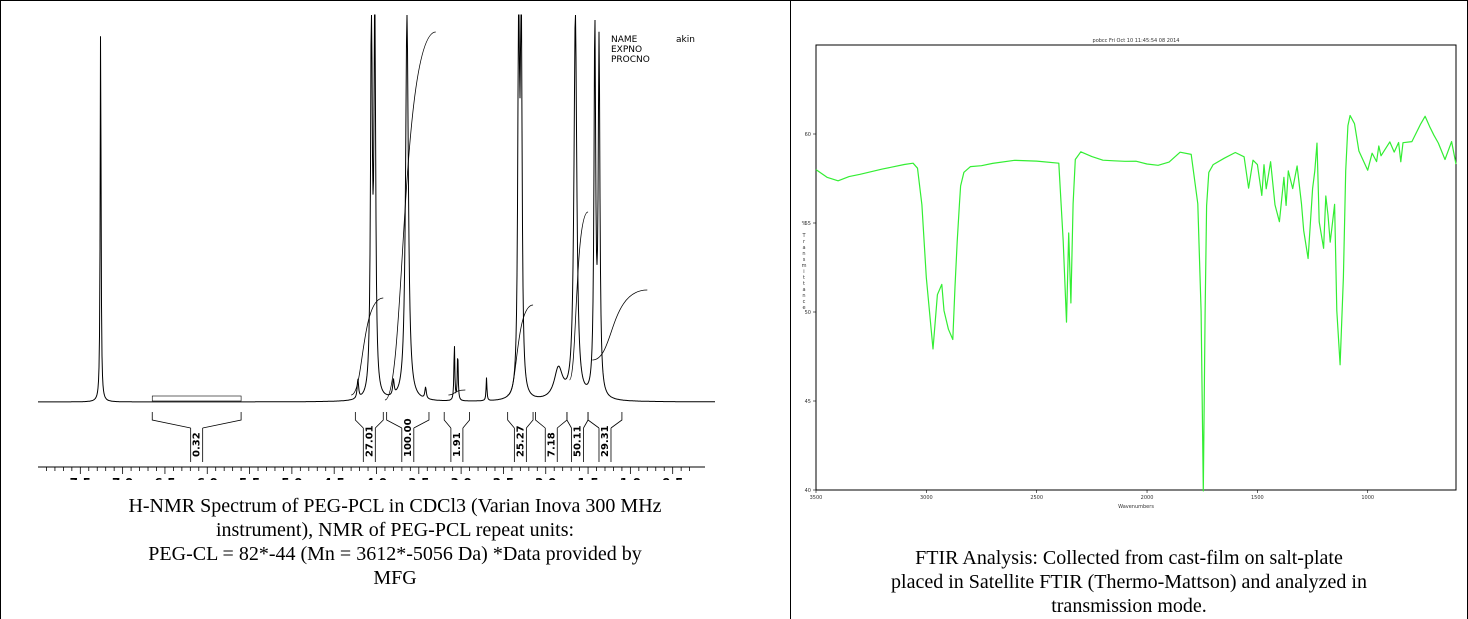 The image size is (1468, 619). What do you see at coordinates (808, 313) in the screenshot?
I see `ftir-y-tick-label: 50` at bounding box center [808, 313].